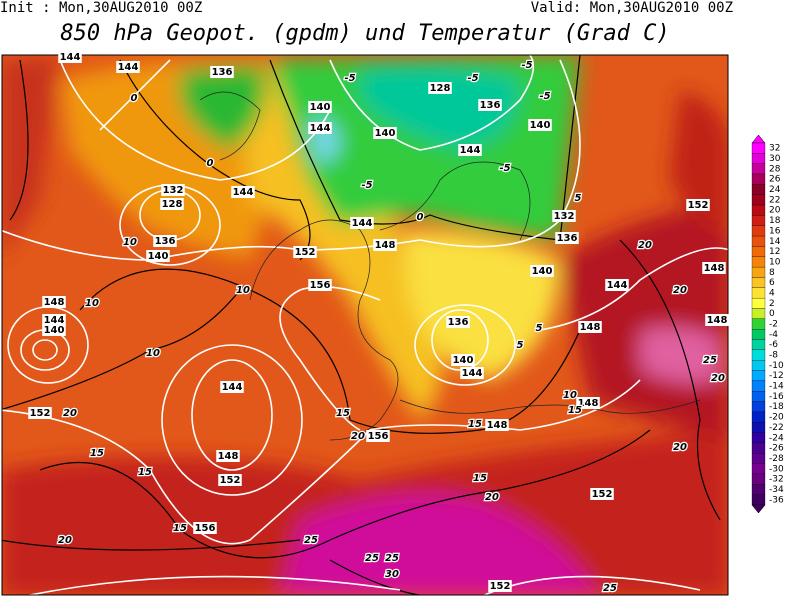 The height and width of the screenshot is (597, 790). I want to click on geopotential-label: 132, so click(564, 216).